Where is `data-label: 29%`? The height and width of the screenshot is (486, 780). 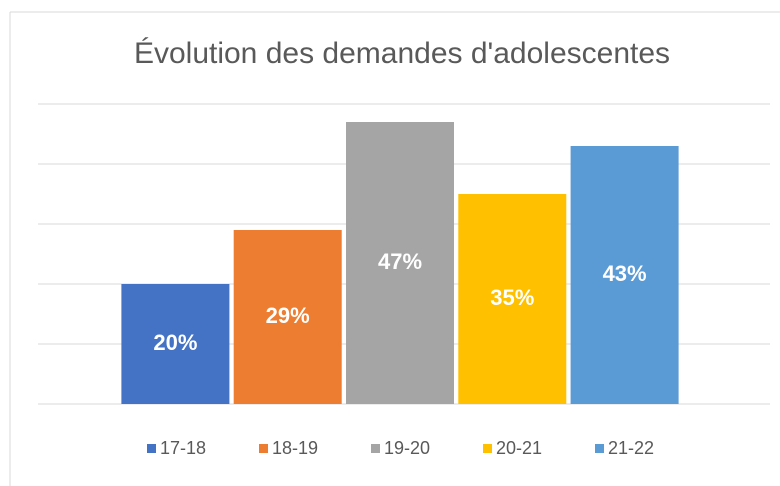
data-label: 29% is located at coordinates (288, 315).